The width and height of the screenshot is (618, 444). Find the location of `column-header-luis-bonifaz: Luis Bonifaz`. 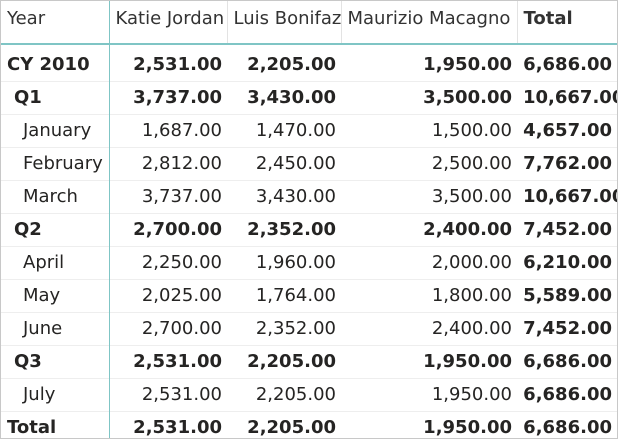

column-header-luis-bonifaz: Luis Bonifaz is located at coordinates (284, 22).